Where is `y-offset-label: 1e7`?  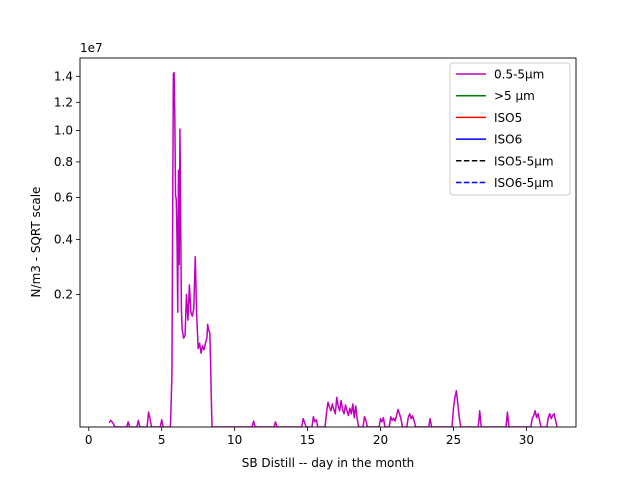 y-offset-label: 1e7 is located at coordinates (91, 48).